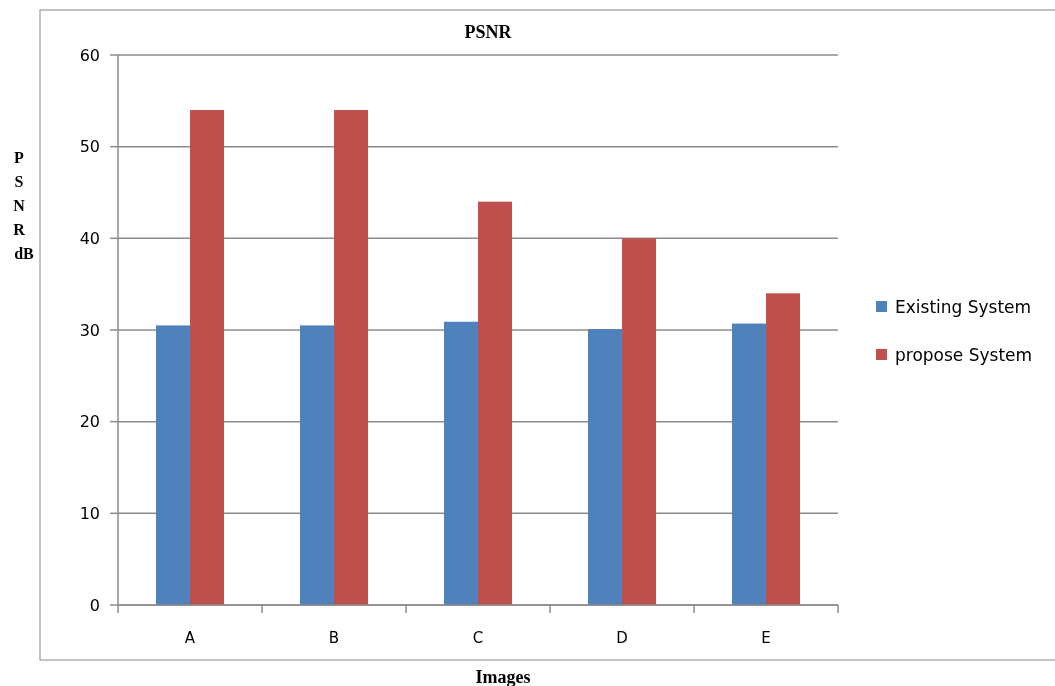  What do you see at coordinates (89, 55) in the screenshot?
I see `y-tick-label: 60` at bounding box center [89, 55].